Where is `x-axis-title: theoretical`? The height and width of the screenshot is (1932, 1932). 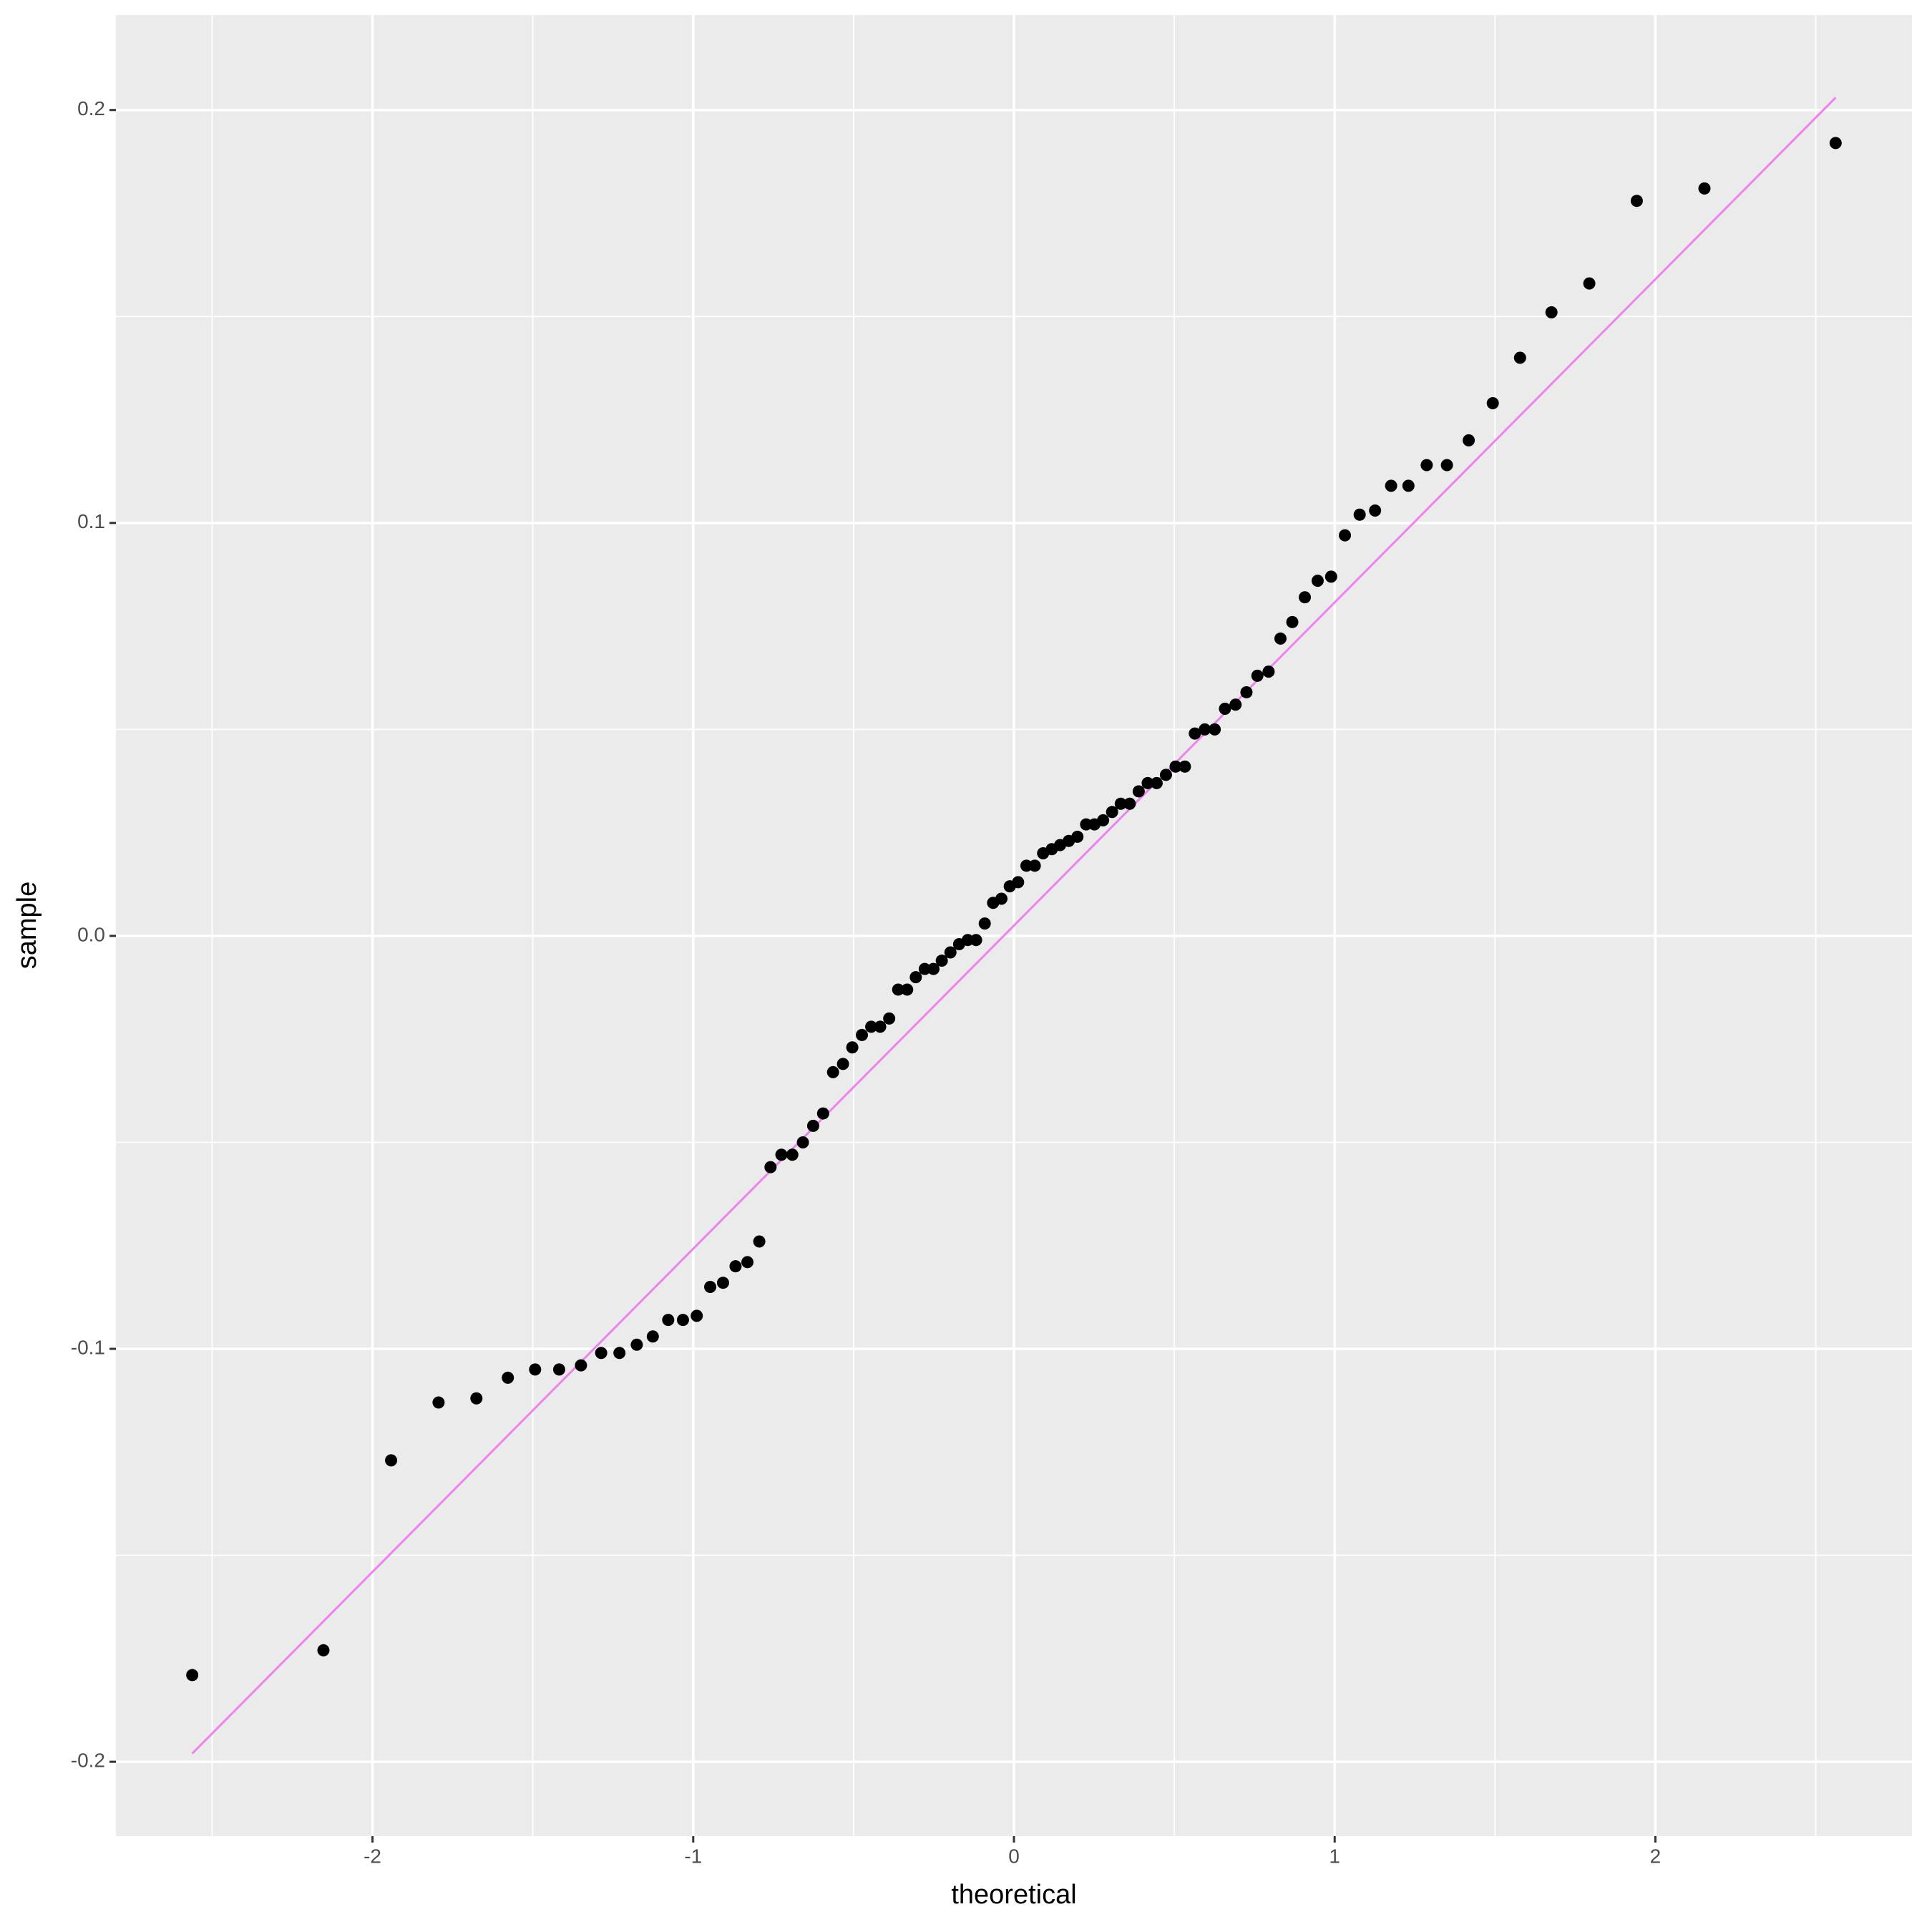 x-axis-title: theoretical is located at coordinates (1013, 1895).